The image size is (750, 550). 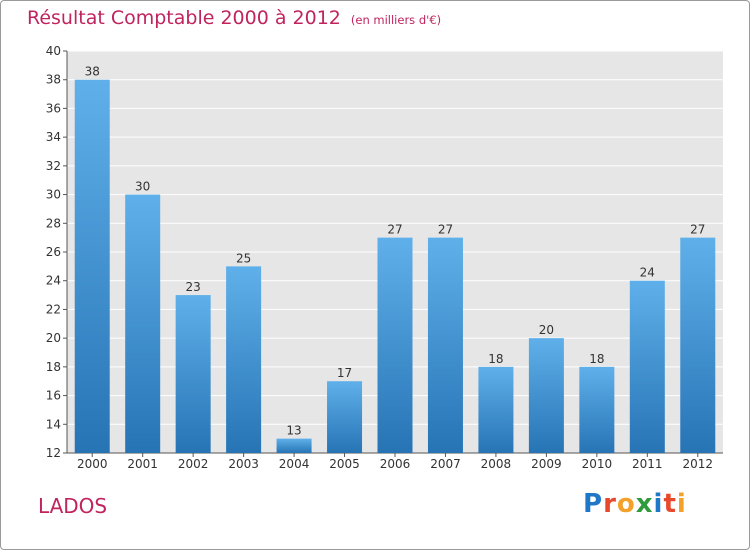 What do you see at coordinates (546, 395) in the screenshot?
I see `bar-2009` at bounding box center [546, 395].